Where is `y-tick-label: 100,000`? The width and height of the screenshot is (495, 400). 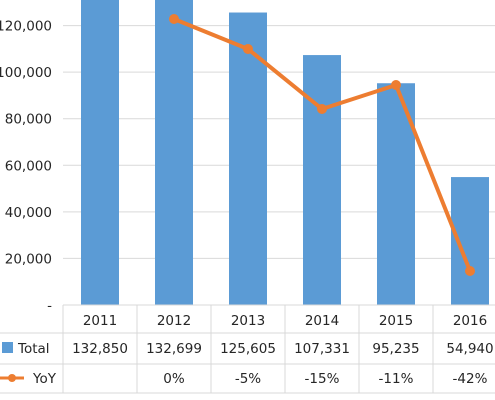
y-tick-label: 100,000 is located at coordinates (26, 73).